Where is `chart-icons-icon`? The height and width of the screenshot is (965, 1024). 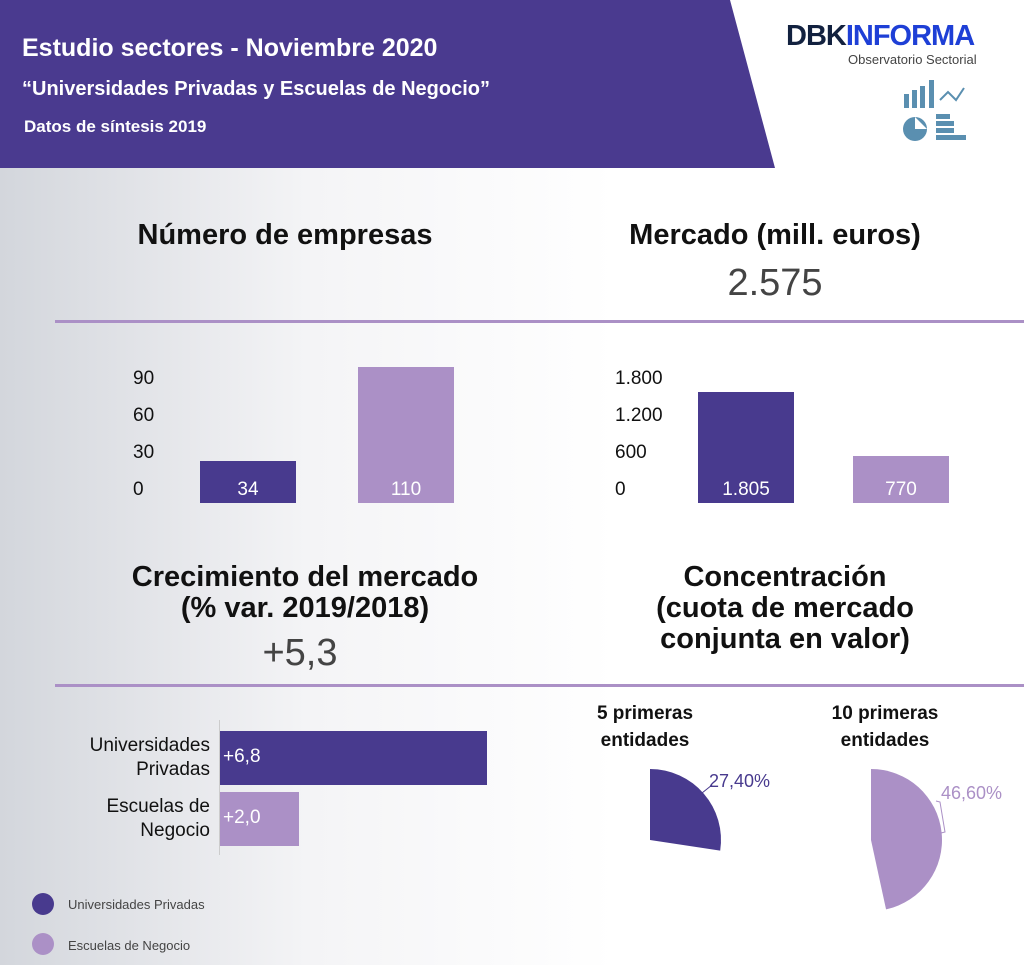 chart-icons-icon is located at coordinates (934, 110).